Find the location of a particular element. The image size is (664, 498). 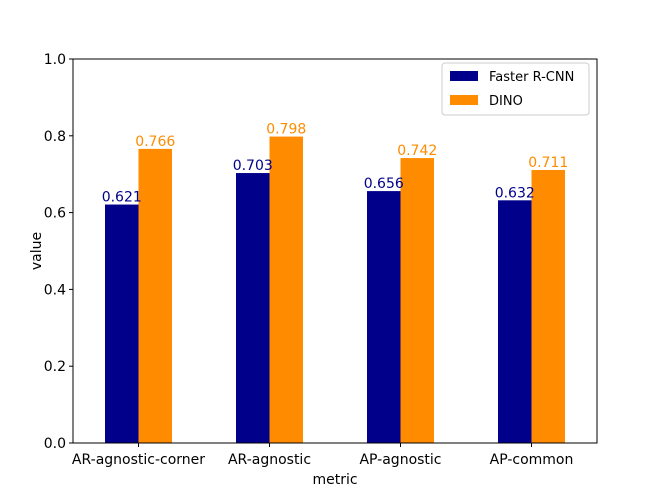

legend-swatch-faster-rcnn is located at coordinates (464, 76).